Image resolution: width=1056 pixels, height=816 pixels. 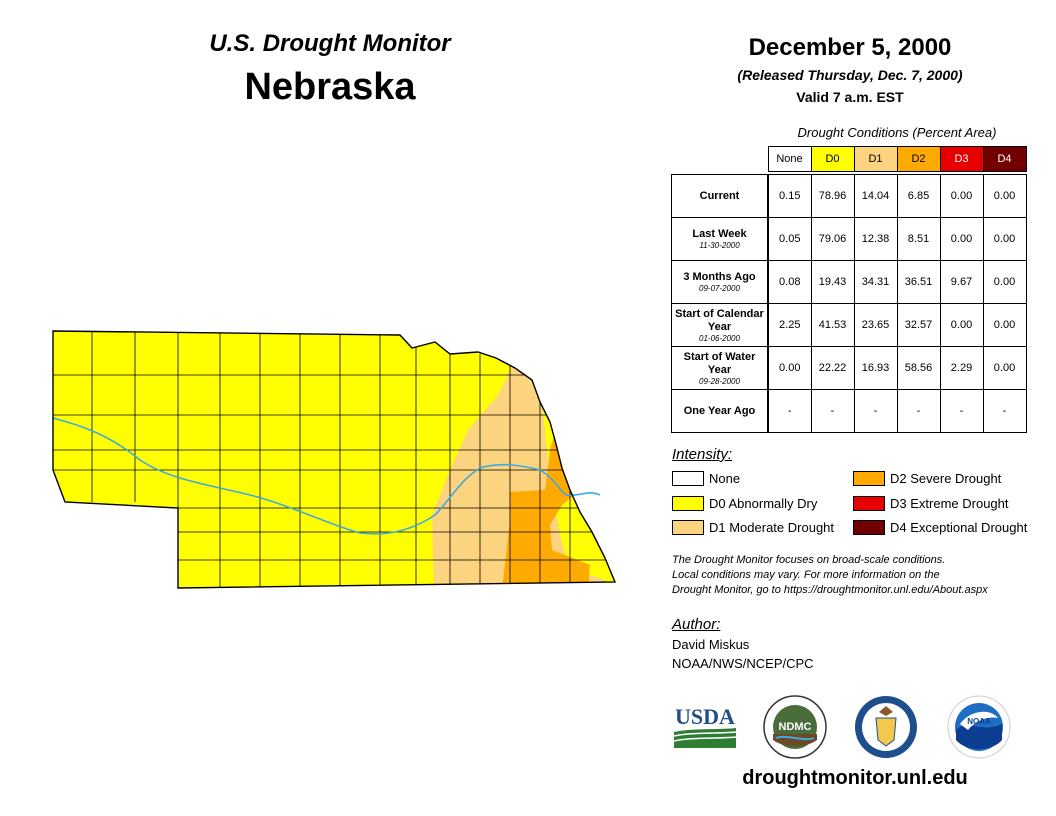 I want to click on legend-title: Intensity:, so click(x=702, y=454).